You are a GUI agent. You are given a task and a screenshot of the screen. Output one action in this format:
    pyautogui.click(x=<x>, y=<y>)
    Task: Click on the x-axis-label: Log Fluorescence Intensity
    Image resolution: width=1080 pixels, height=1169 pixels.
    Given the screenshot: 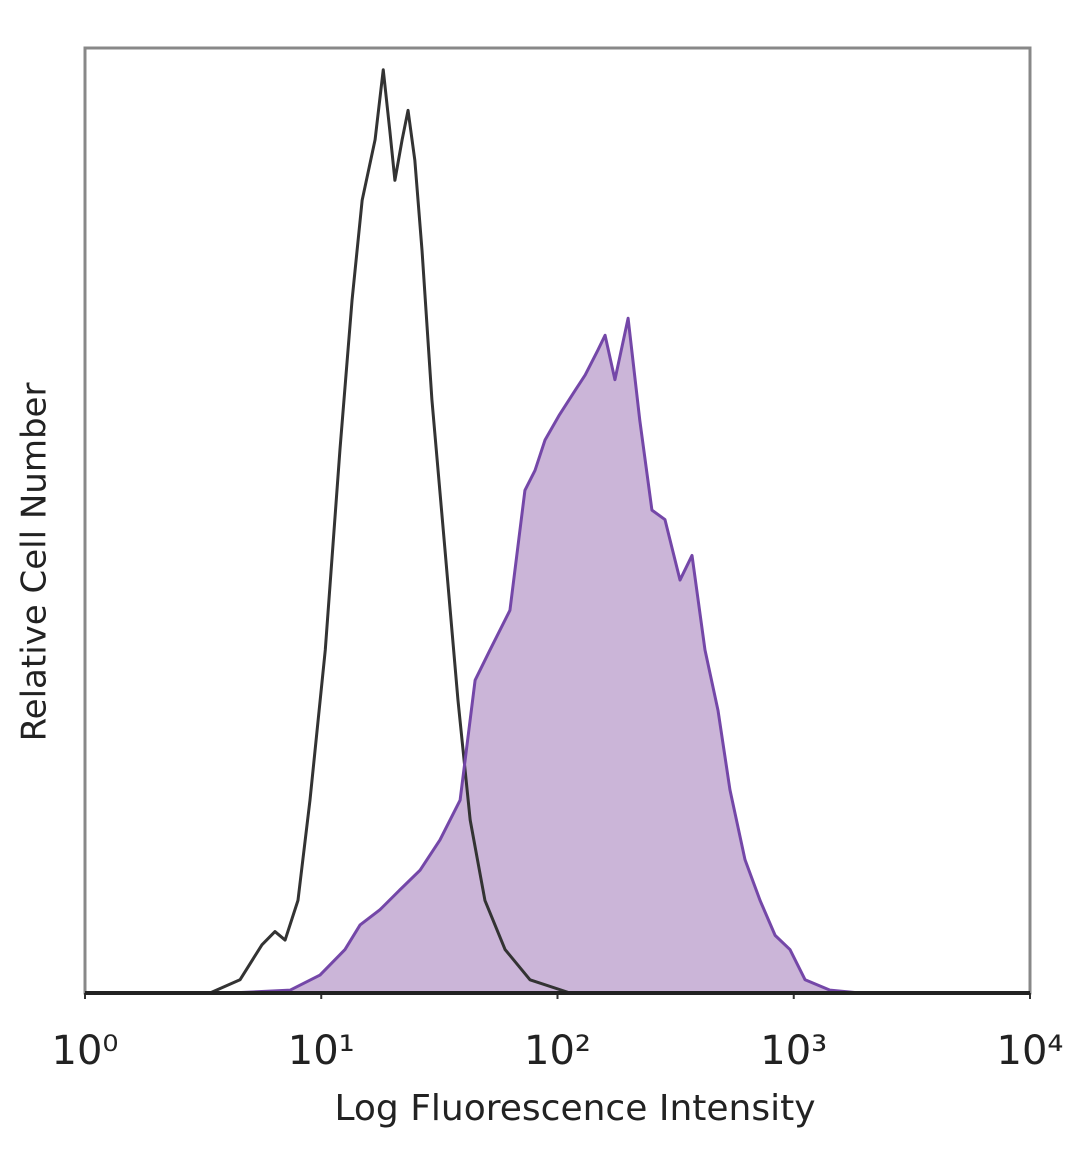 What is the action you would take?
    pyautogui.click(x=574, y=1108)
    